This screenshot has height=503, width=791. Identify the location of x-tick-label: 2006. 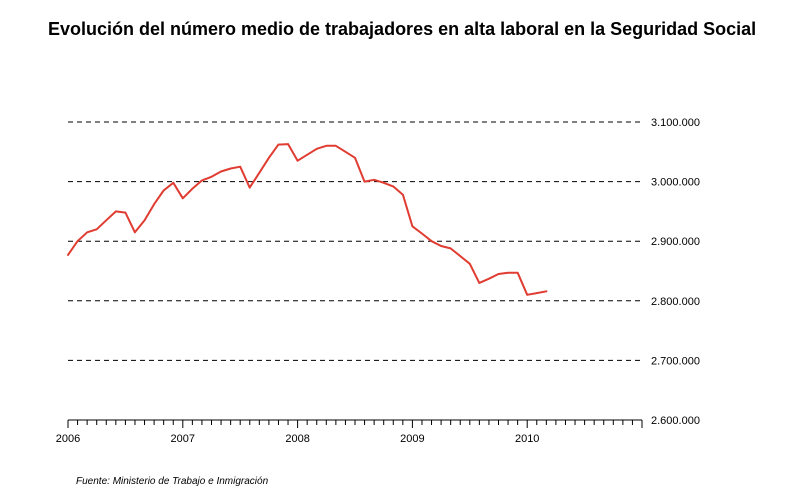
(68, 439).